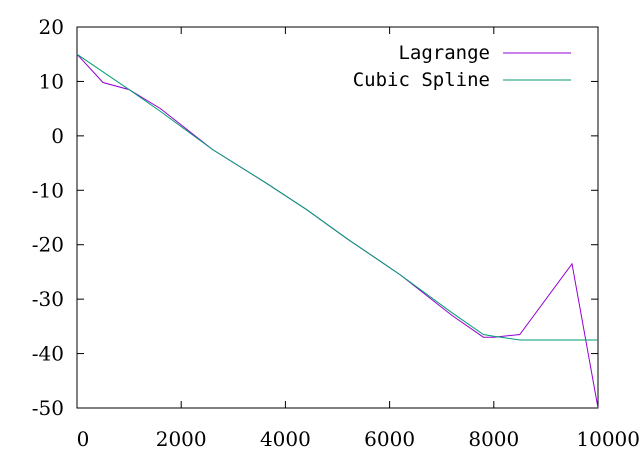  What do you see at coordinates (57, 136) in the screenshot?
I see `y-tick-label: 0` at bounding box center [57, 136].